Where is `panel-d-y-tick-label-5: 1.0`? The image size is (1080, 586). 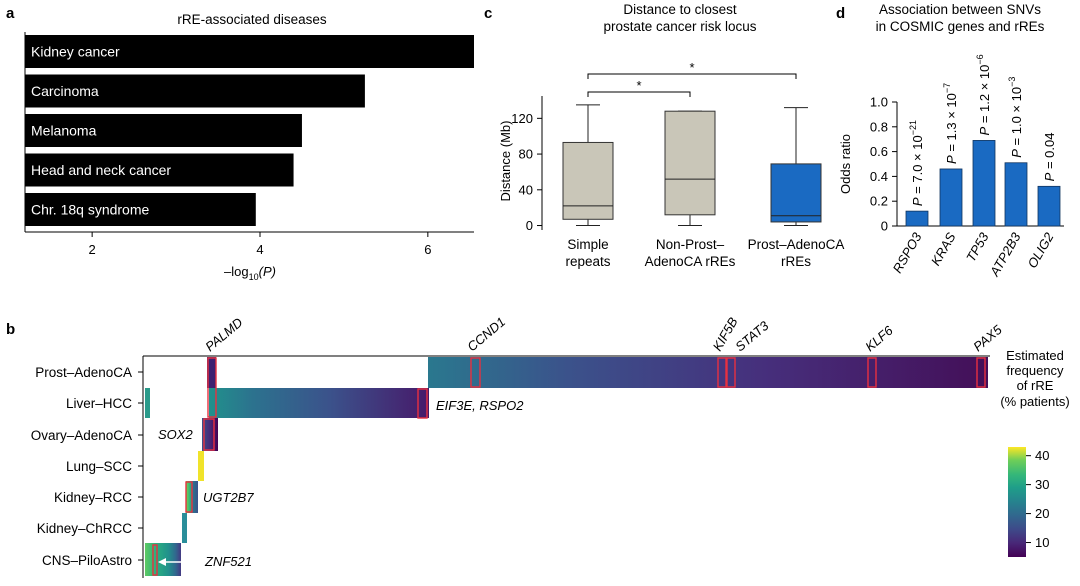
panel-d-y-tick-label-5: 1.0 is located at coordinates (879, 102).